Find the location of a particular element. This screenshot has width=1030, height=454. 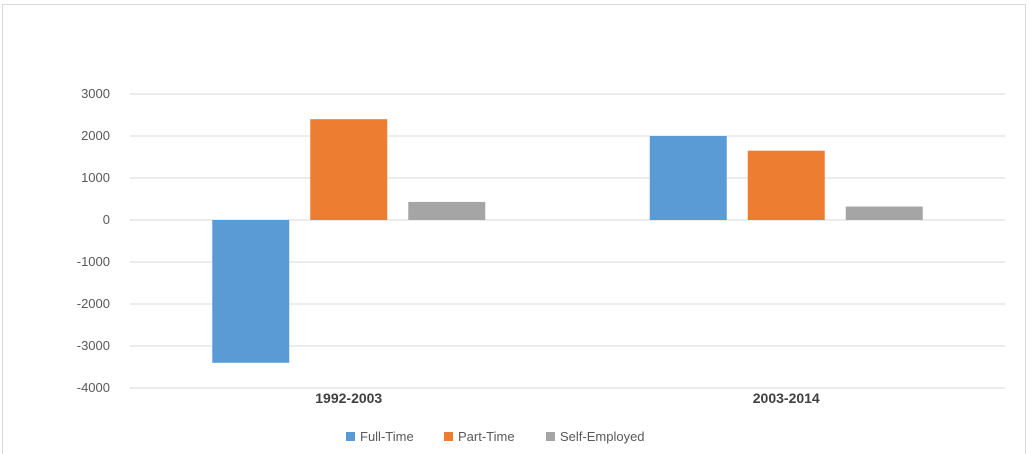

legend-label: Self-Employed is located at coordinates (602, 436).